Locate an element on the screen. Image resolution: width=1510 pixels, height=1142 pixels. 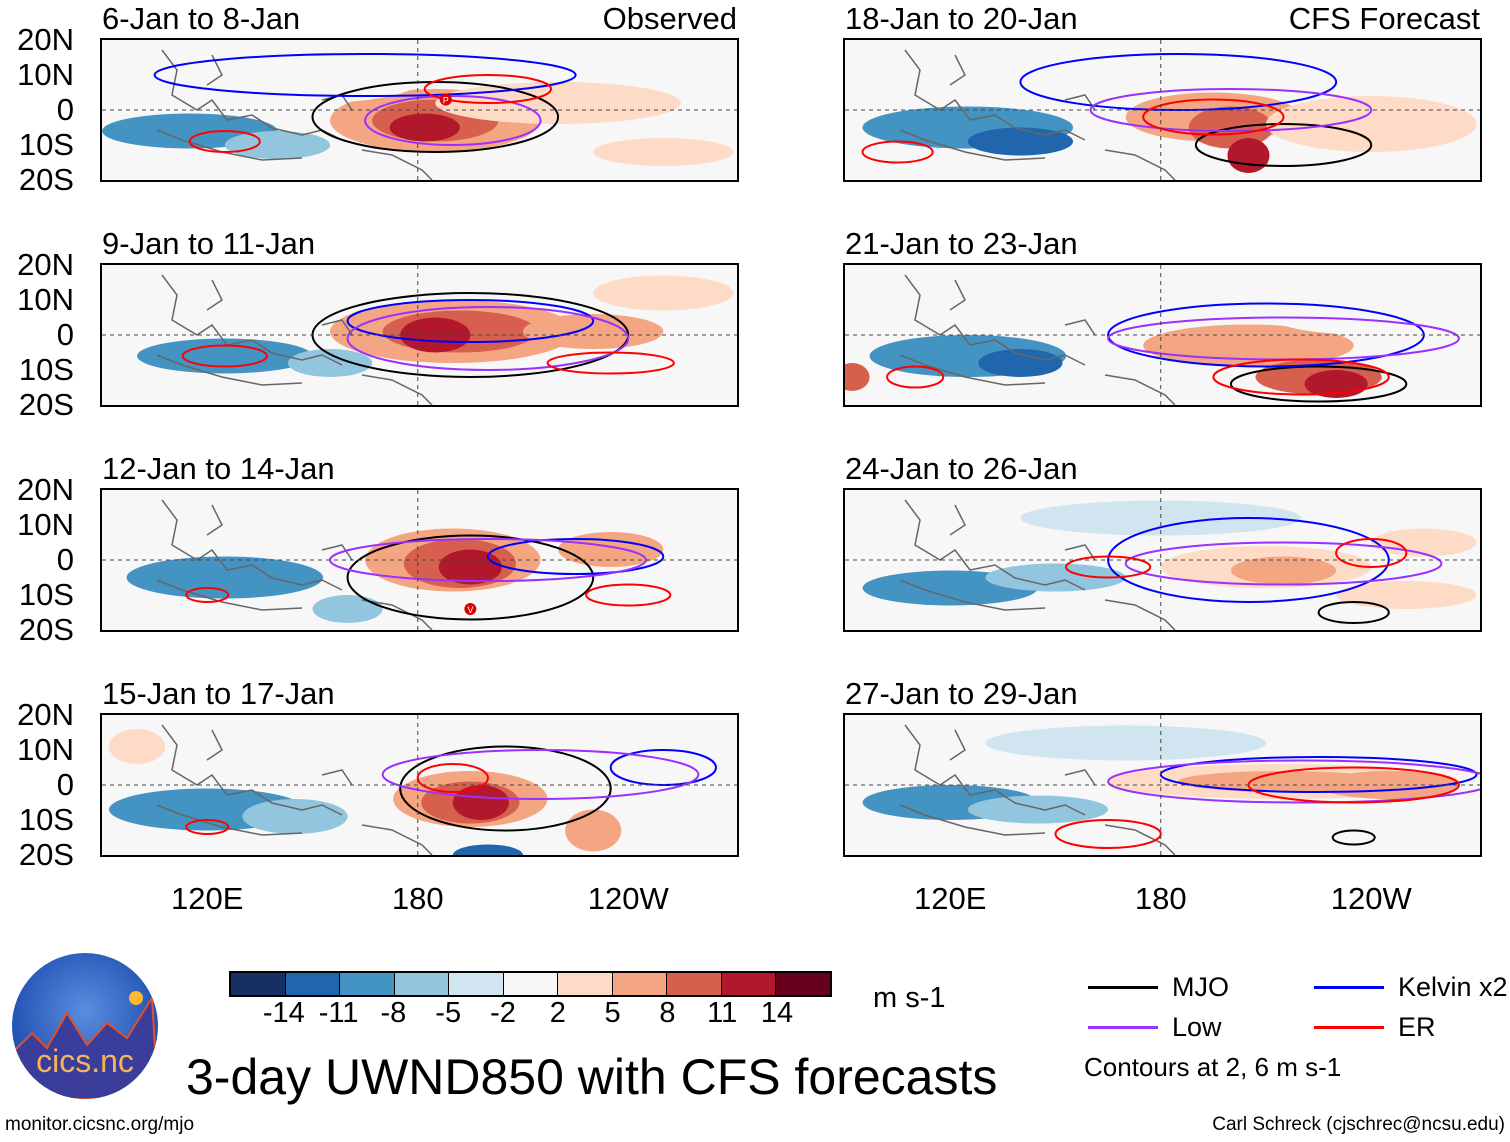
legend-item: Low is located at coordinates (1155, 1027).